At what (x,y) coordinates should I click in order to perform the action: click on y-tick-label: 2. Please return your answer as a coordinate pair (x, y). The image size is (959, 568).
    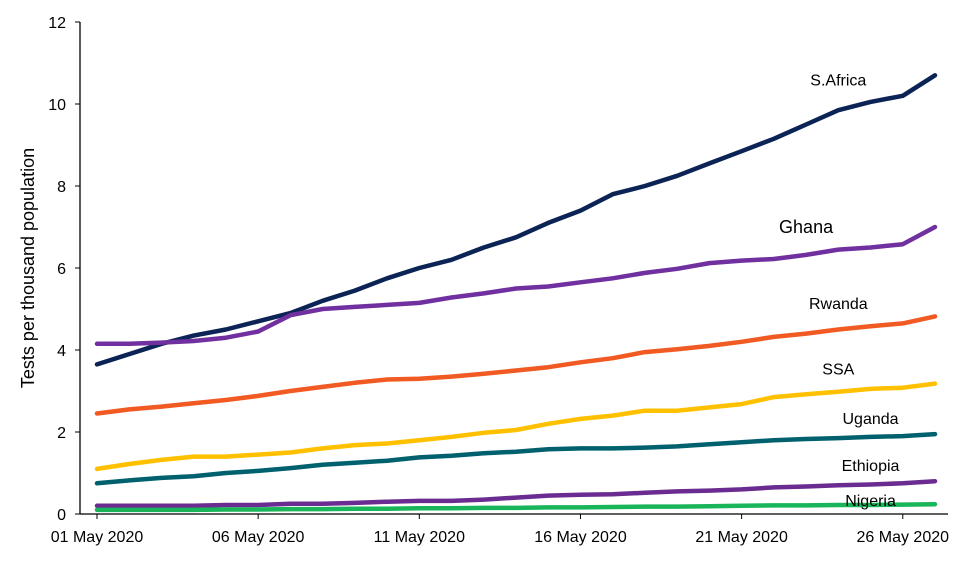
    Looking at the image, I should click on (61, 433).